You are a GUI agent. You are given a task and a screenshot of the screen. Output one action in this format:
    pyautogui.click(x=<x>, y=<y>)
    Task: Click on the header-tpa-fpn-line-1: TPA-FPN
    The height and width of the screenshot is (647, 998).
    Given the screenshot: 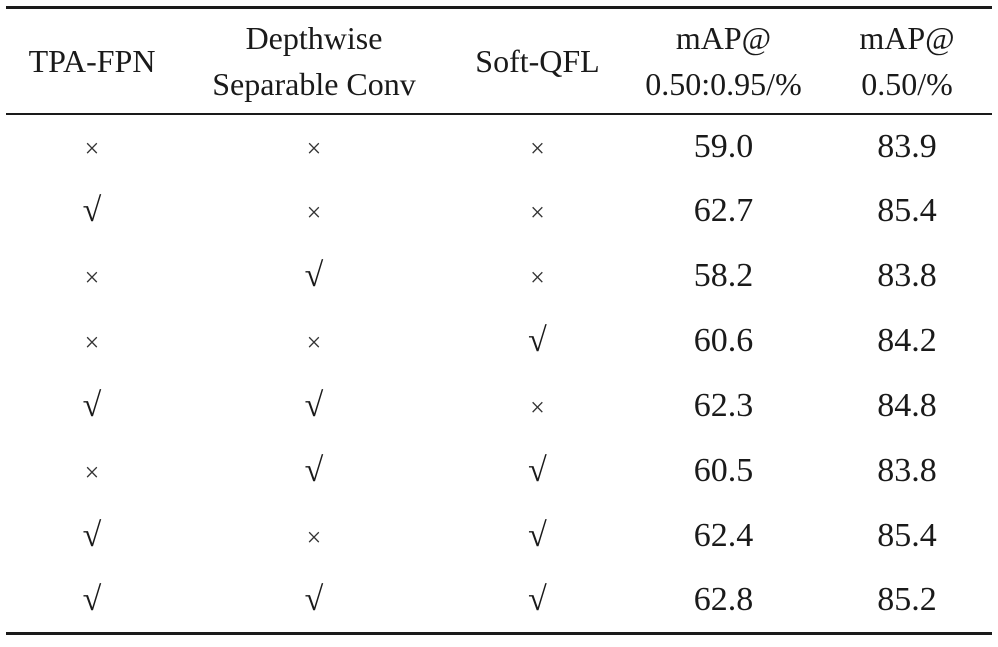 What is the action you would take?
    pyautogui.click(x=92, y=60)
    